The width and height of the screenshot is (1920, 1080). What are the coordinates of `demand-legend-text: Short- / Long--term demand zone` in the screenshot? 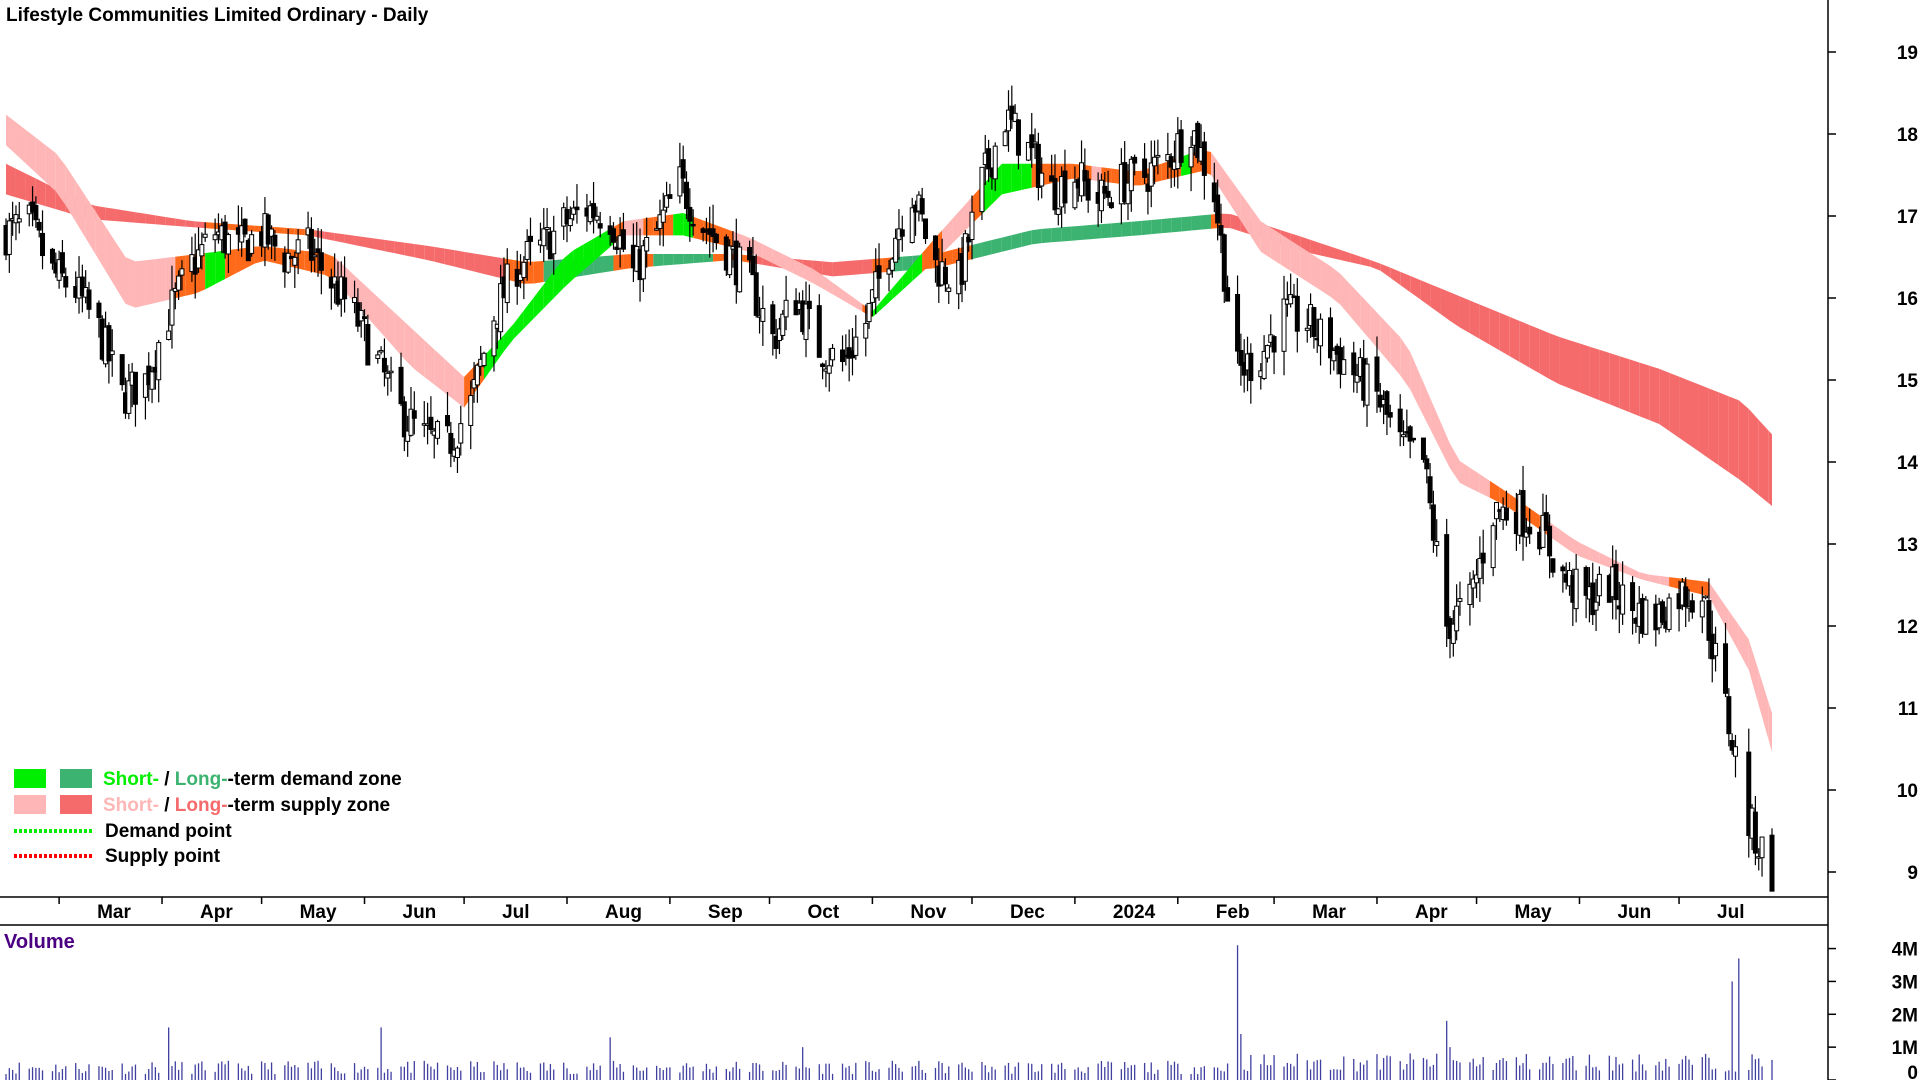 It's located at (252, 779).